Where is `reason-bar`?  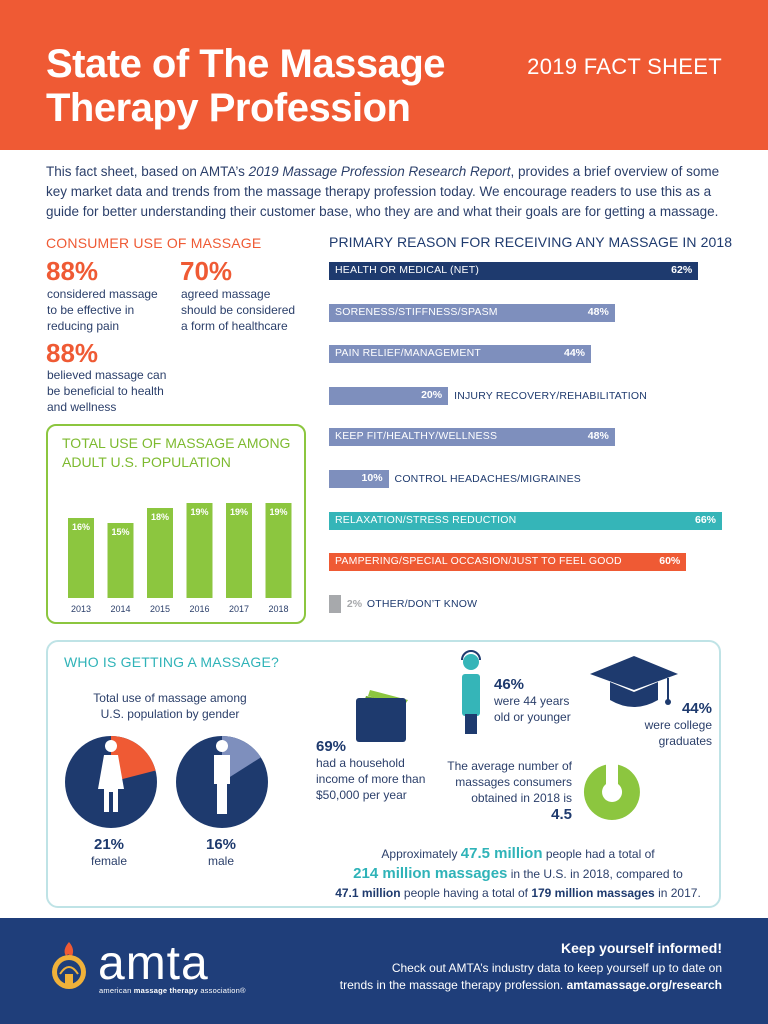
reason-bar is located at coordinates (335, 603).